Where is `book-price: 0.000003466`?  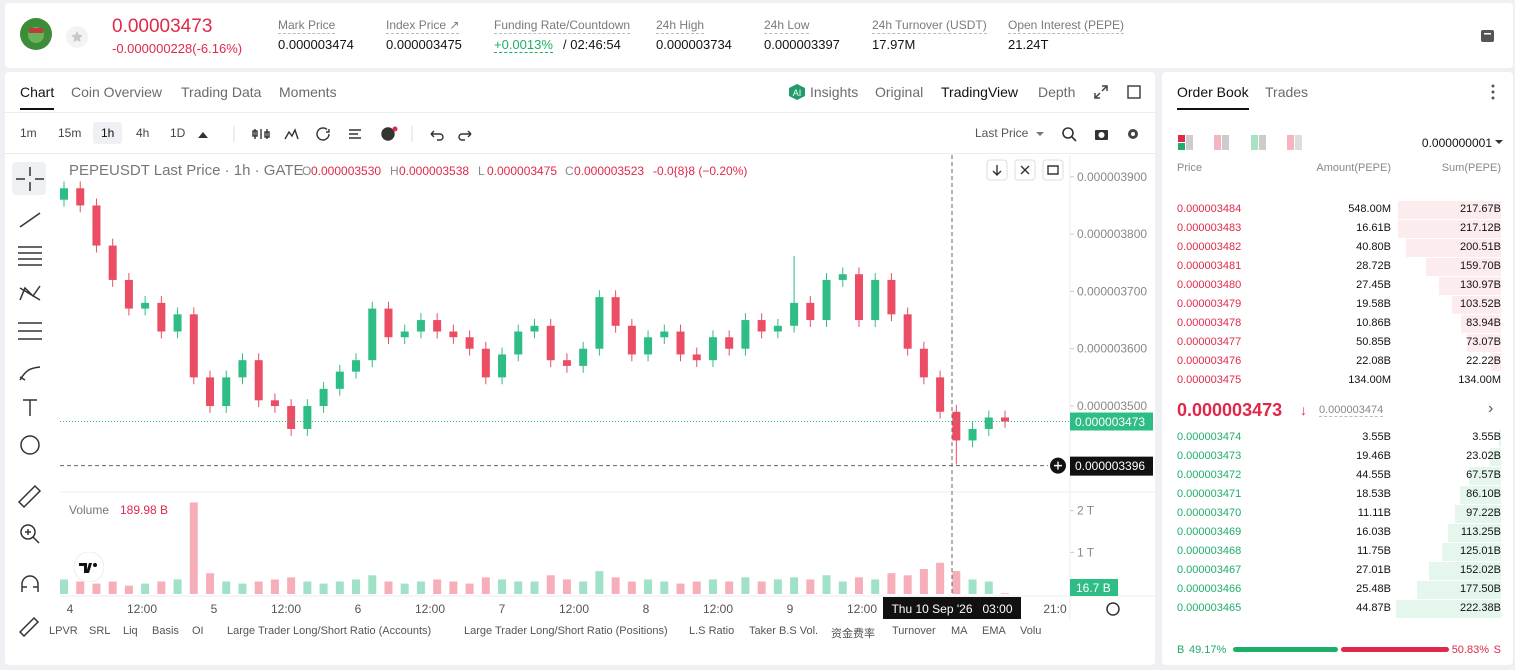 book-price: 0.000003466 is located at coordinates (1209, 589).